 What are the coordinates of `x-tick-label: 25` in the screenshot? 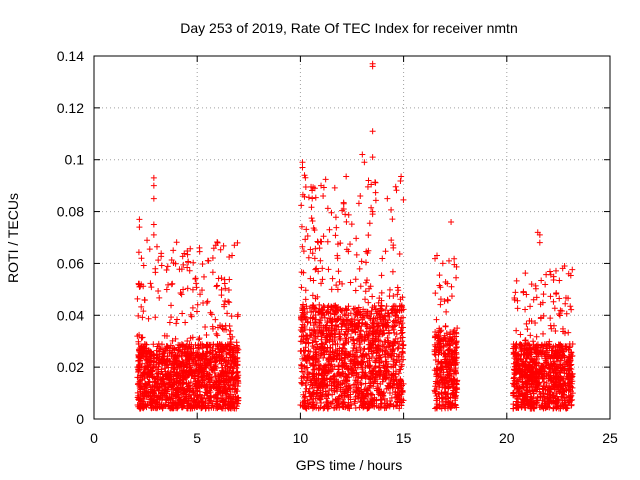 It's located at (610, 438).